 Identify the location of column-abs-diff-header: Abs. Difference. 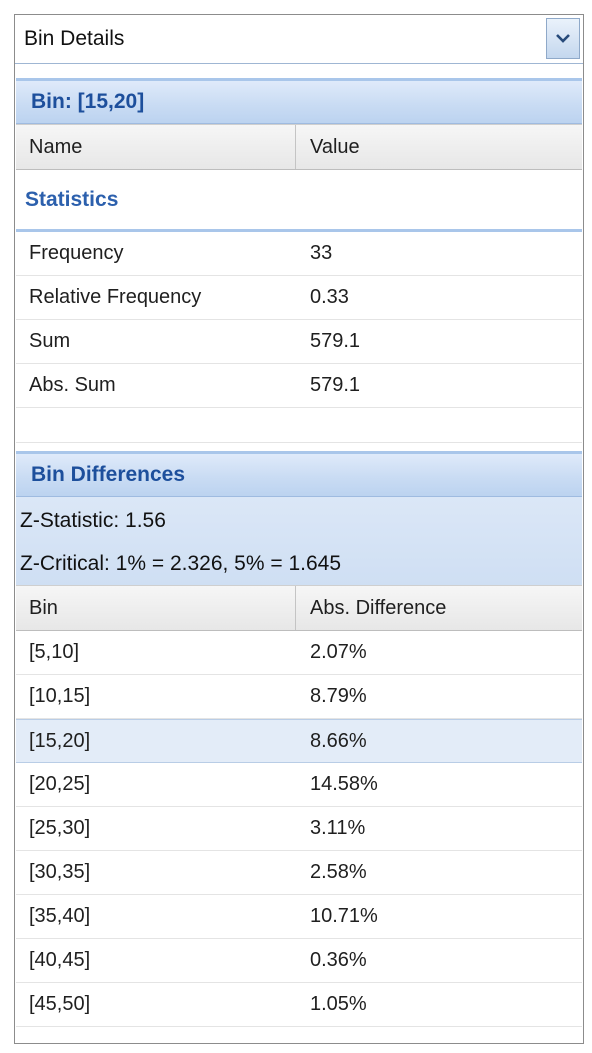
(378, 607).